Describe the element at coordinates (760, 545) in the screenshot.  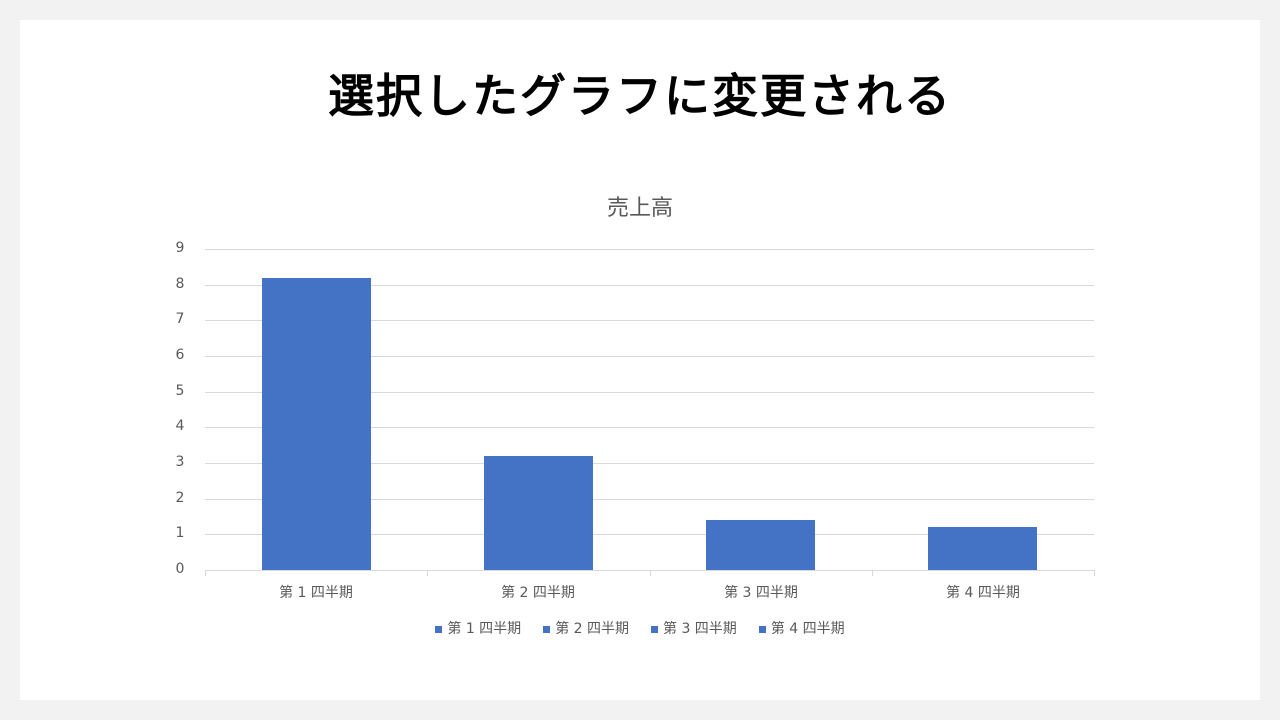
I see `bar-q3` at that location.